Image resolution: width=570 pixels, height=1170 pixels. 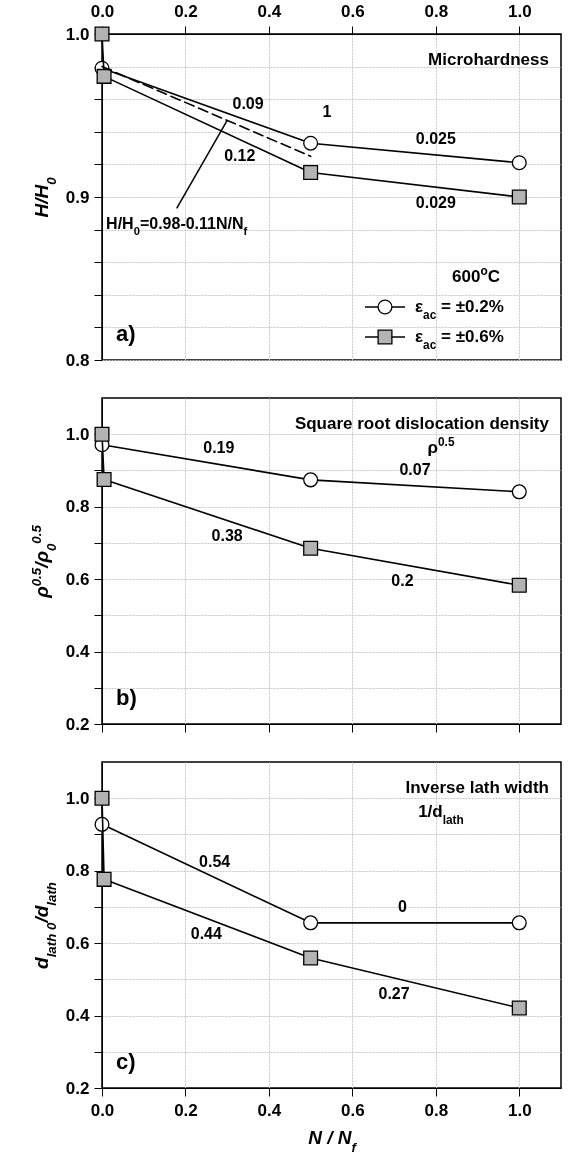 I want to click on text: Square root dislocation density, so click(x=422, y=423).